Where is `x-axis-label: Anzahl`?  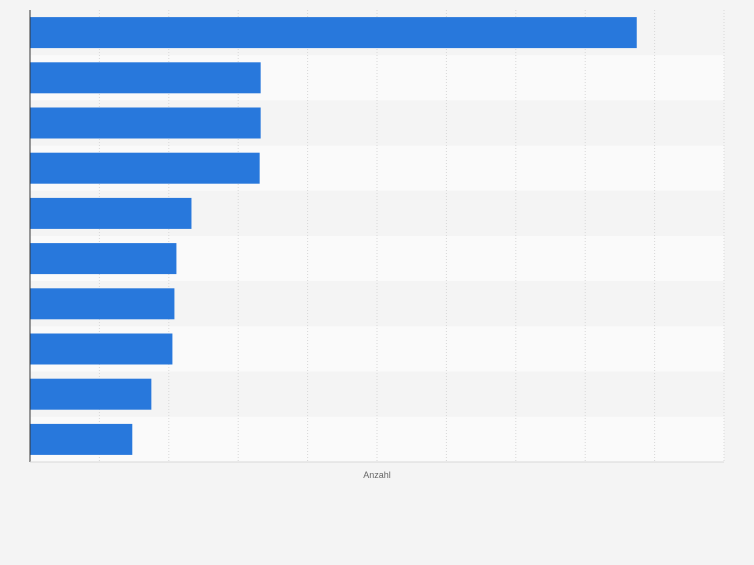 x-axis-label: Anzahl is located at coordinates (377, 475).